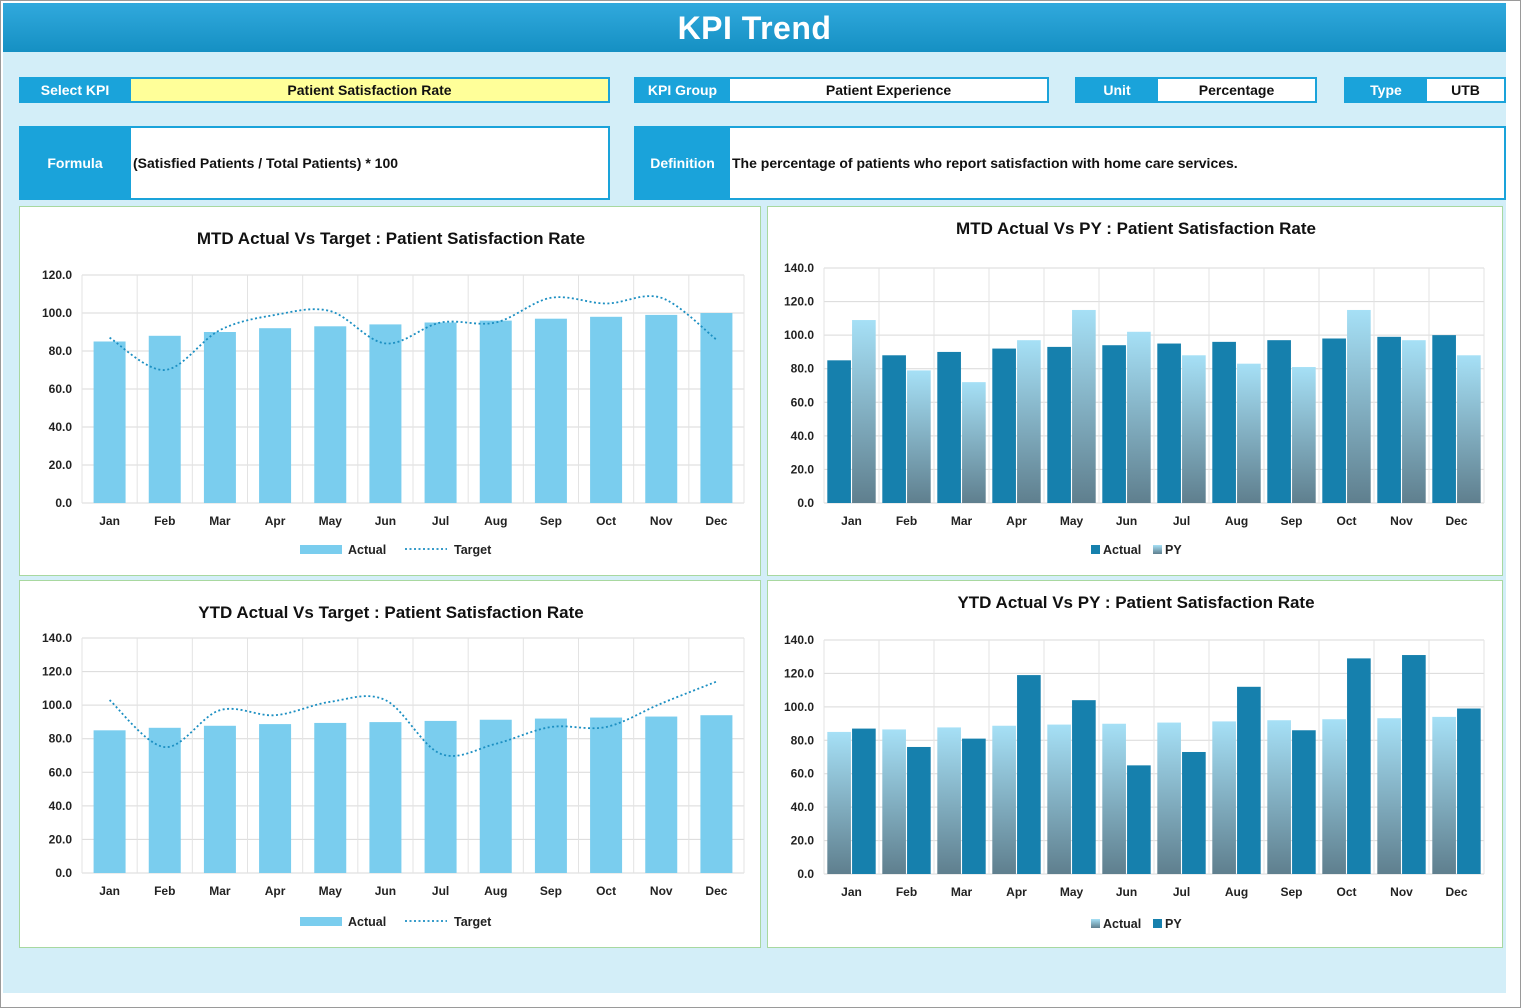 The width and height of the screenshot is (1521, 1008). What do you see at coordinates (851, 892) in the screenshot?
I see `x-tick-label: Jan` at bounding box center [851, 892].